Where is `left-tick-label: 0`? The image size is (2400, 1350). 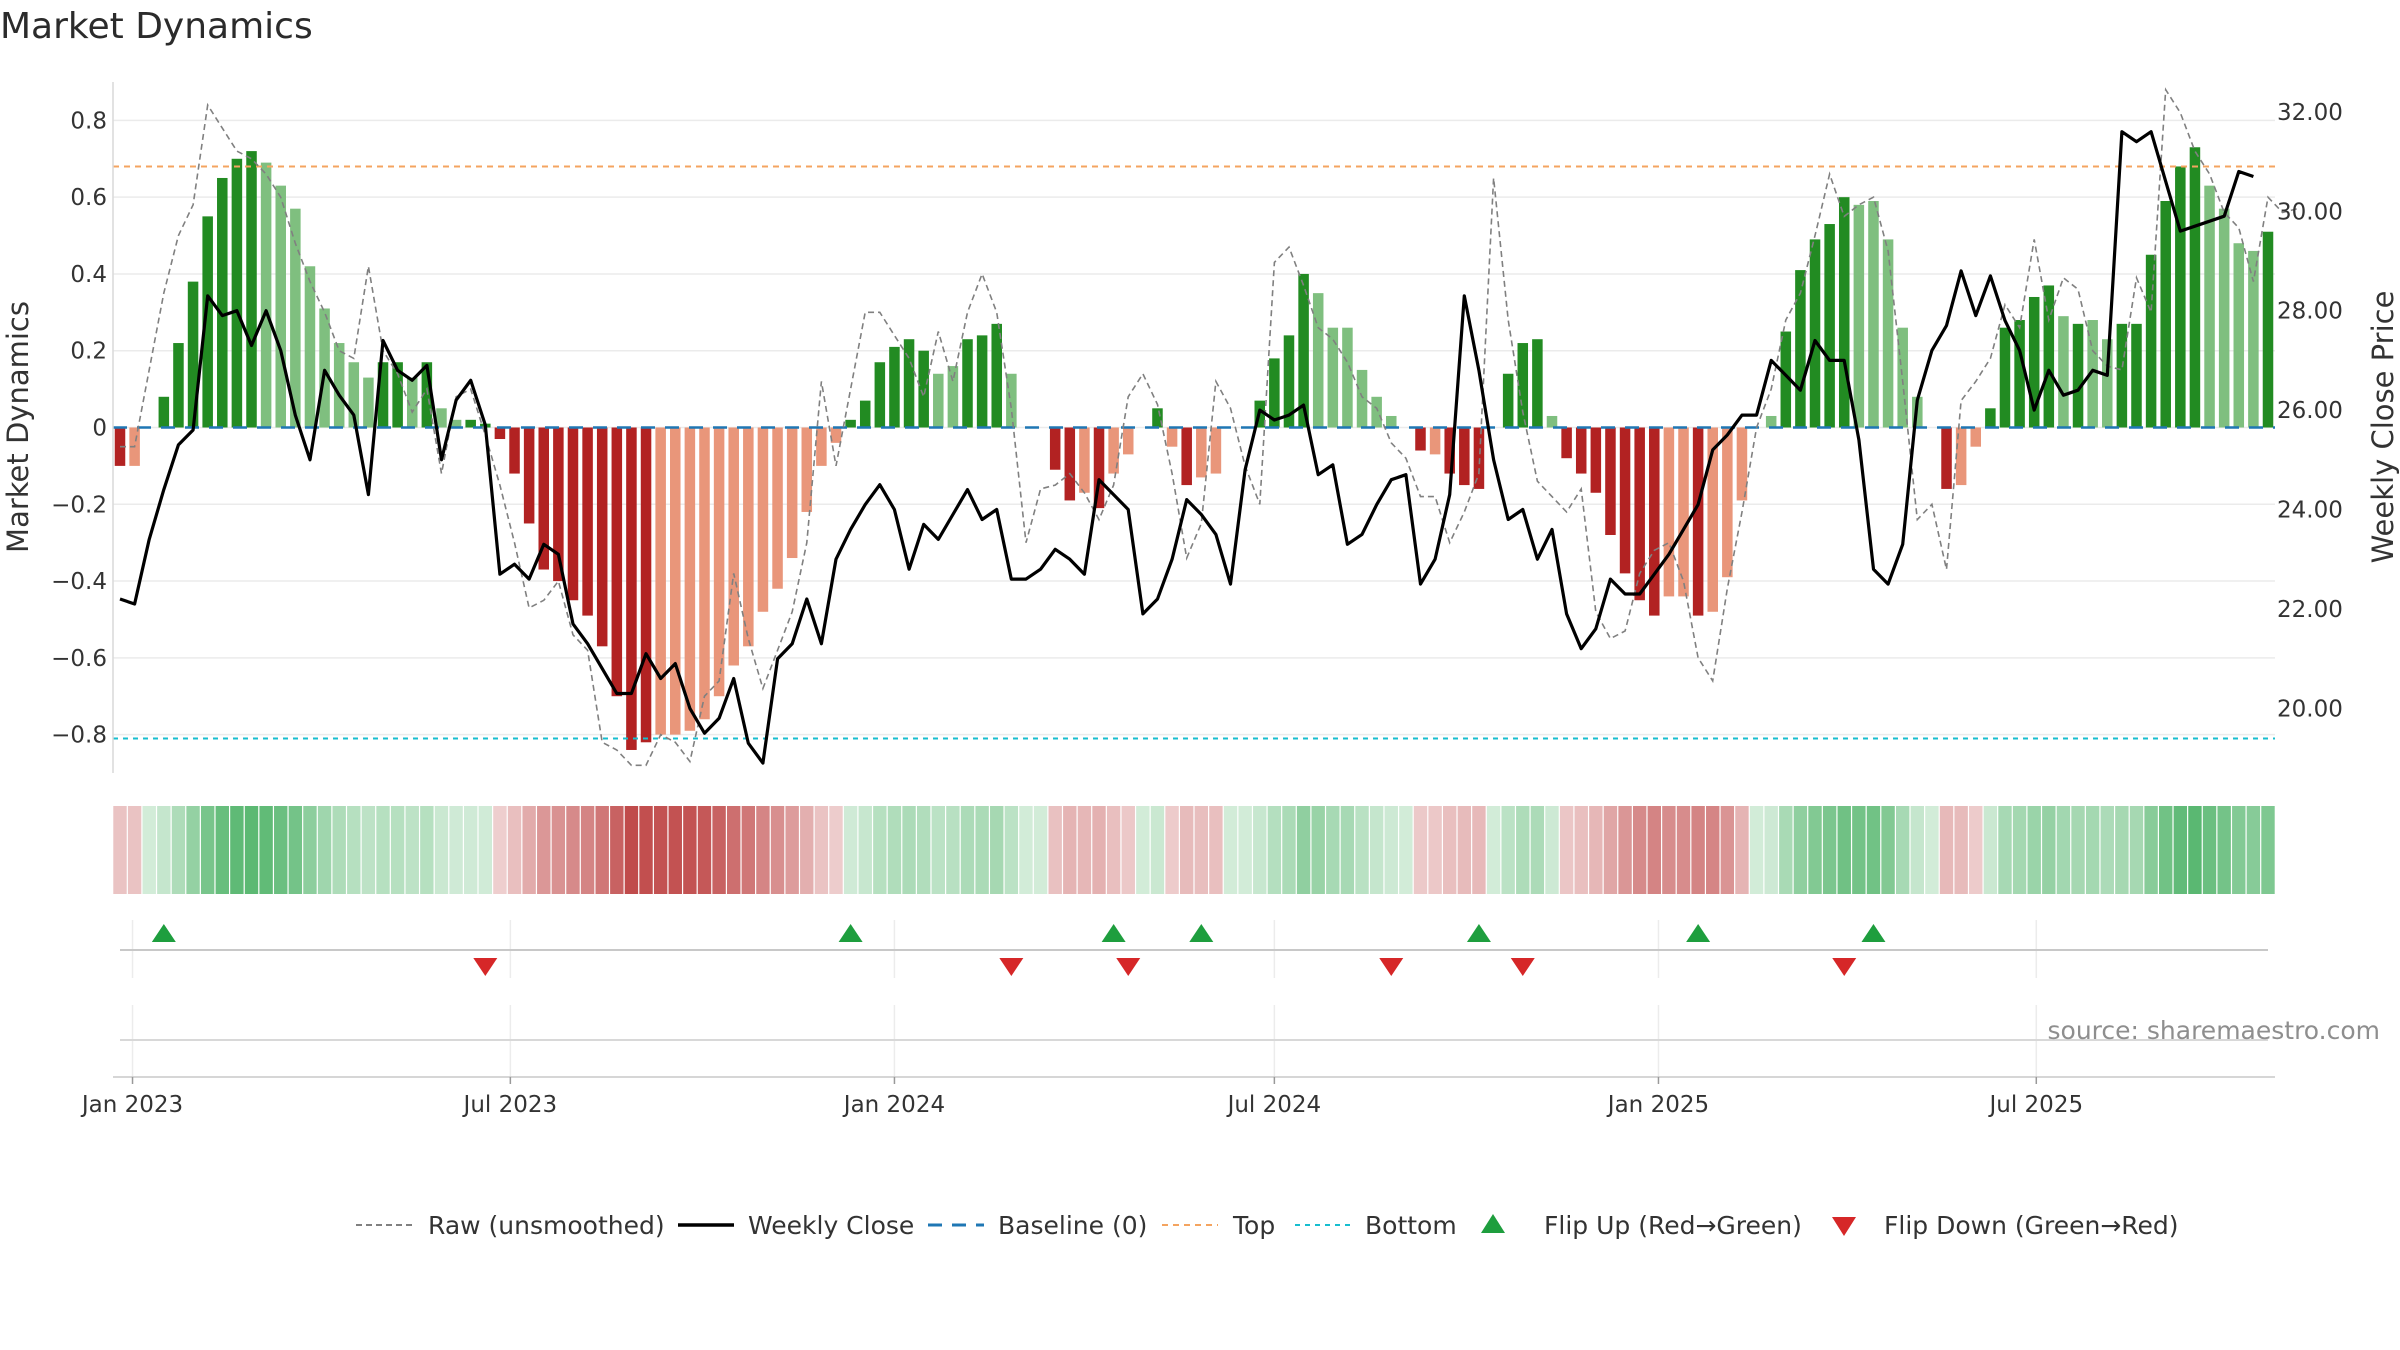
left-tick-label: 0 is located at coordinates (99, 429).